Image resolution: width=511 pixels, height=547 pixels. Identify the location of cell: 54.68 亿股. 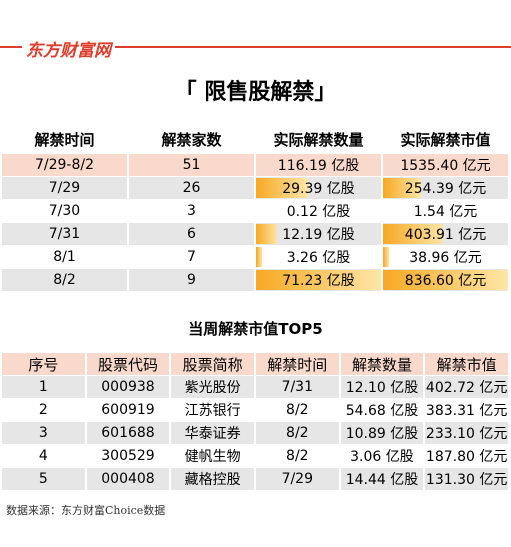
(382, 410).